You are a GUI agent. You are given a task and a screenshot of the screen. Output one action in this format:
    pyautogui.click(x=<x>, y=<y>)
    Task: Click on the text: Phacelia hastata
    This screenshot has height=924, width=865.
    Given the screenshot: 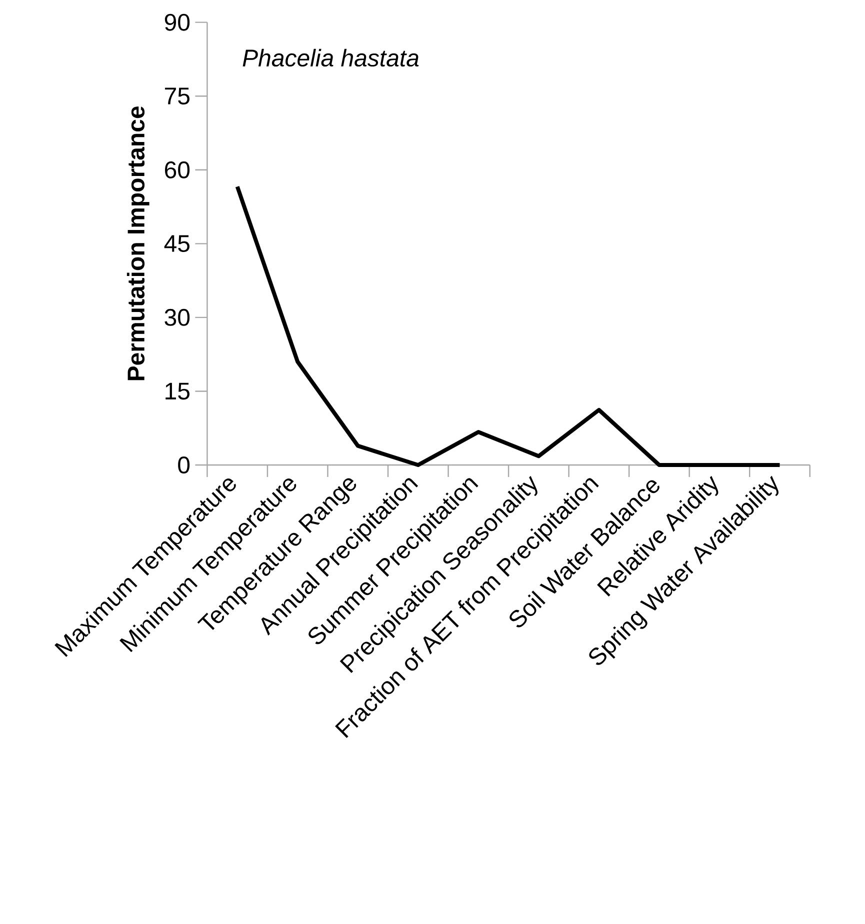 What is the action you would take?
    pyautogui.click(x=330, y=57)
    